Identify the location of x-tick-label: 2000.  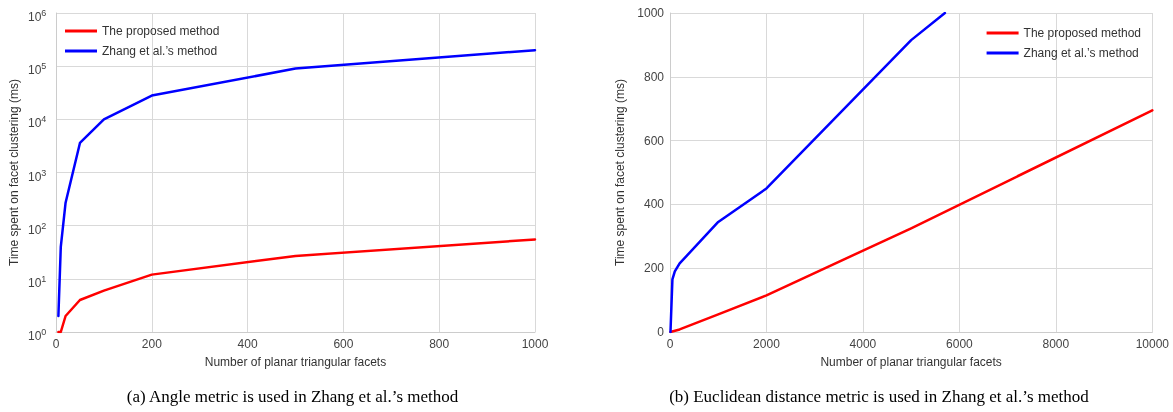
(767, 344).